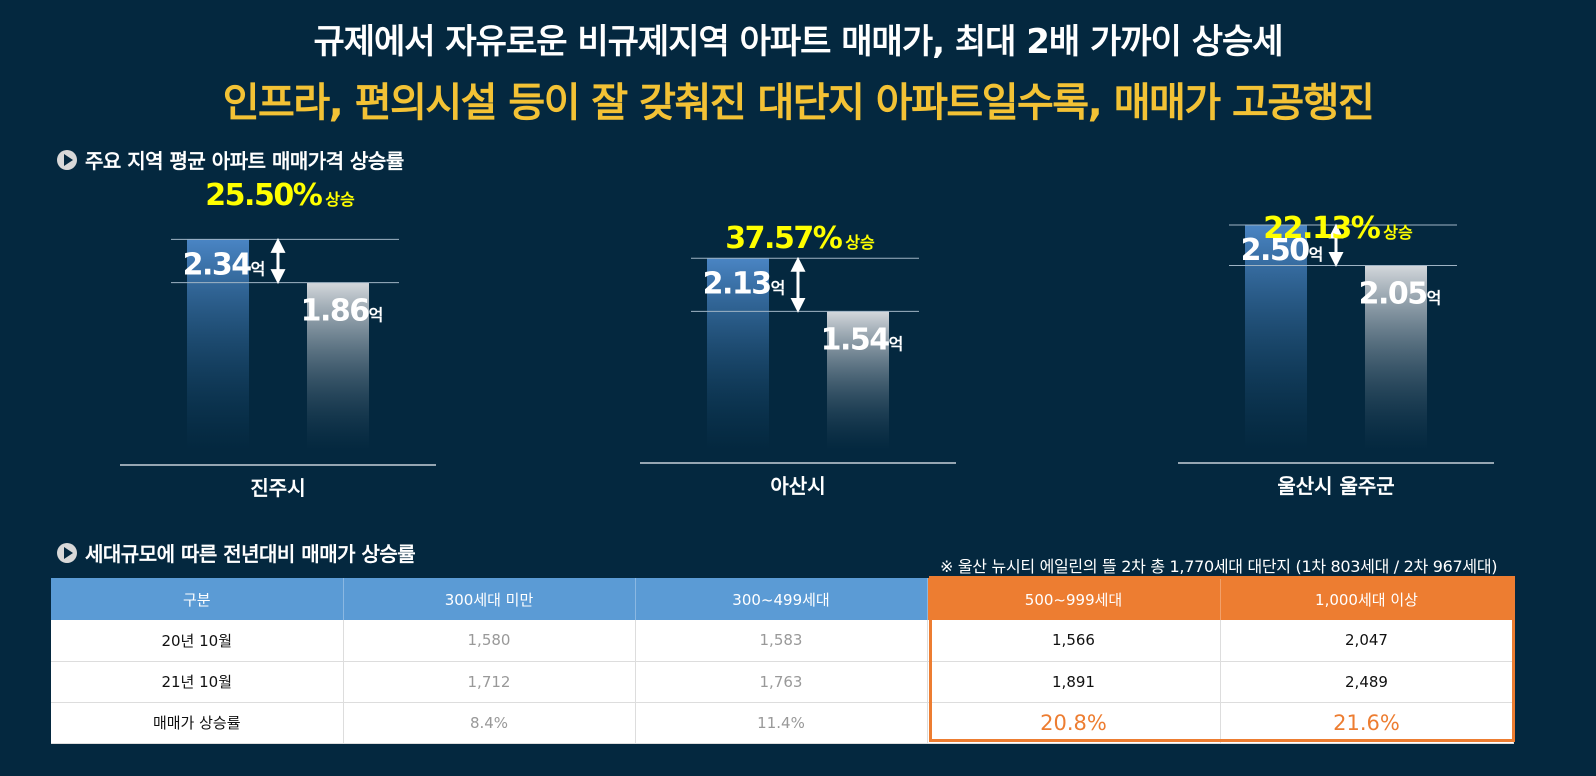 Image resolution: width=1596 pixels, height=776 pixels. Describe the element at coordinates (342, 311) in the screenshot. I see `value-label-previous: 1.86억` at that location.